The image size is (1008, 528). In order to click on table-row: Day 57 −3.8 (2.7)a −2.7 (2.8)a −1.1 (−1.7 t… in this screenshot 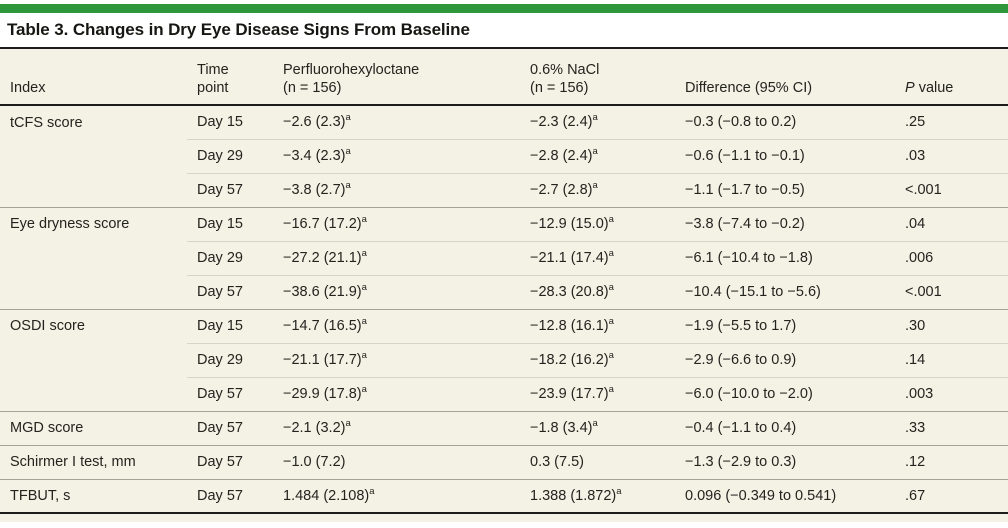, I will do `click(504, 189)`.